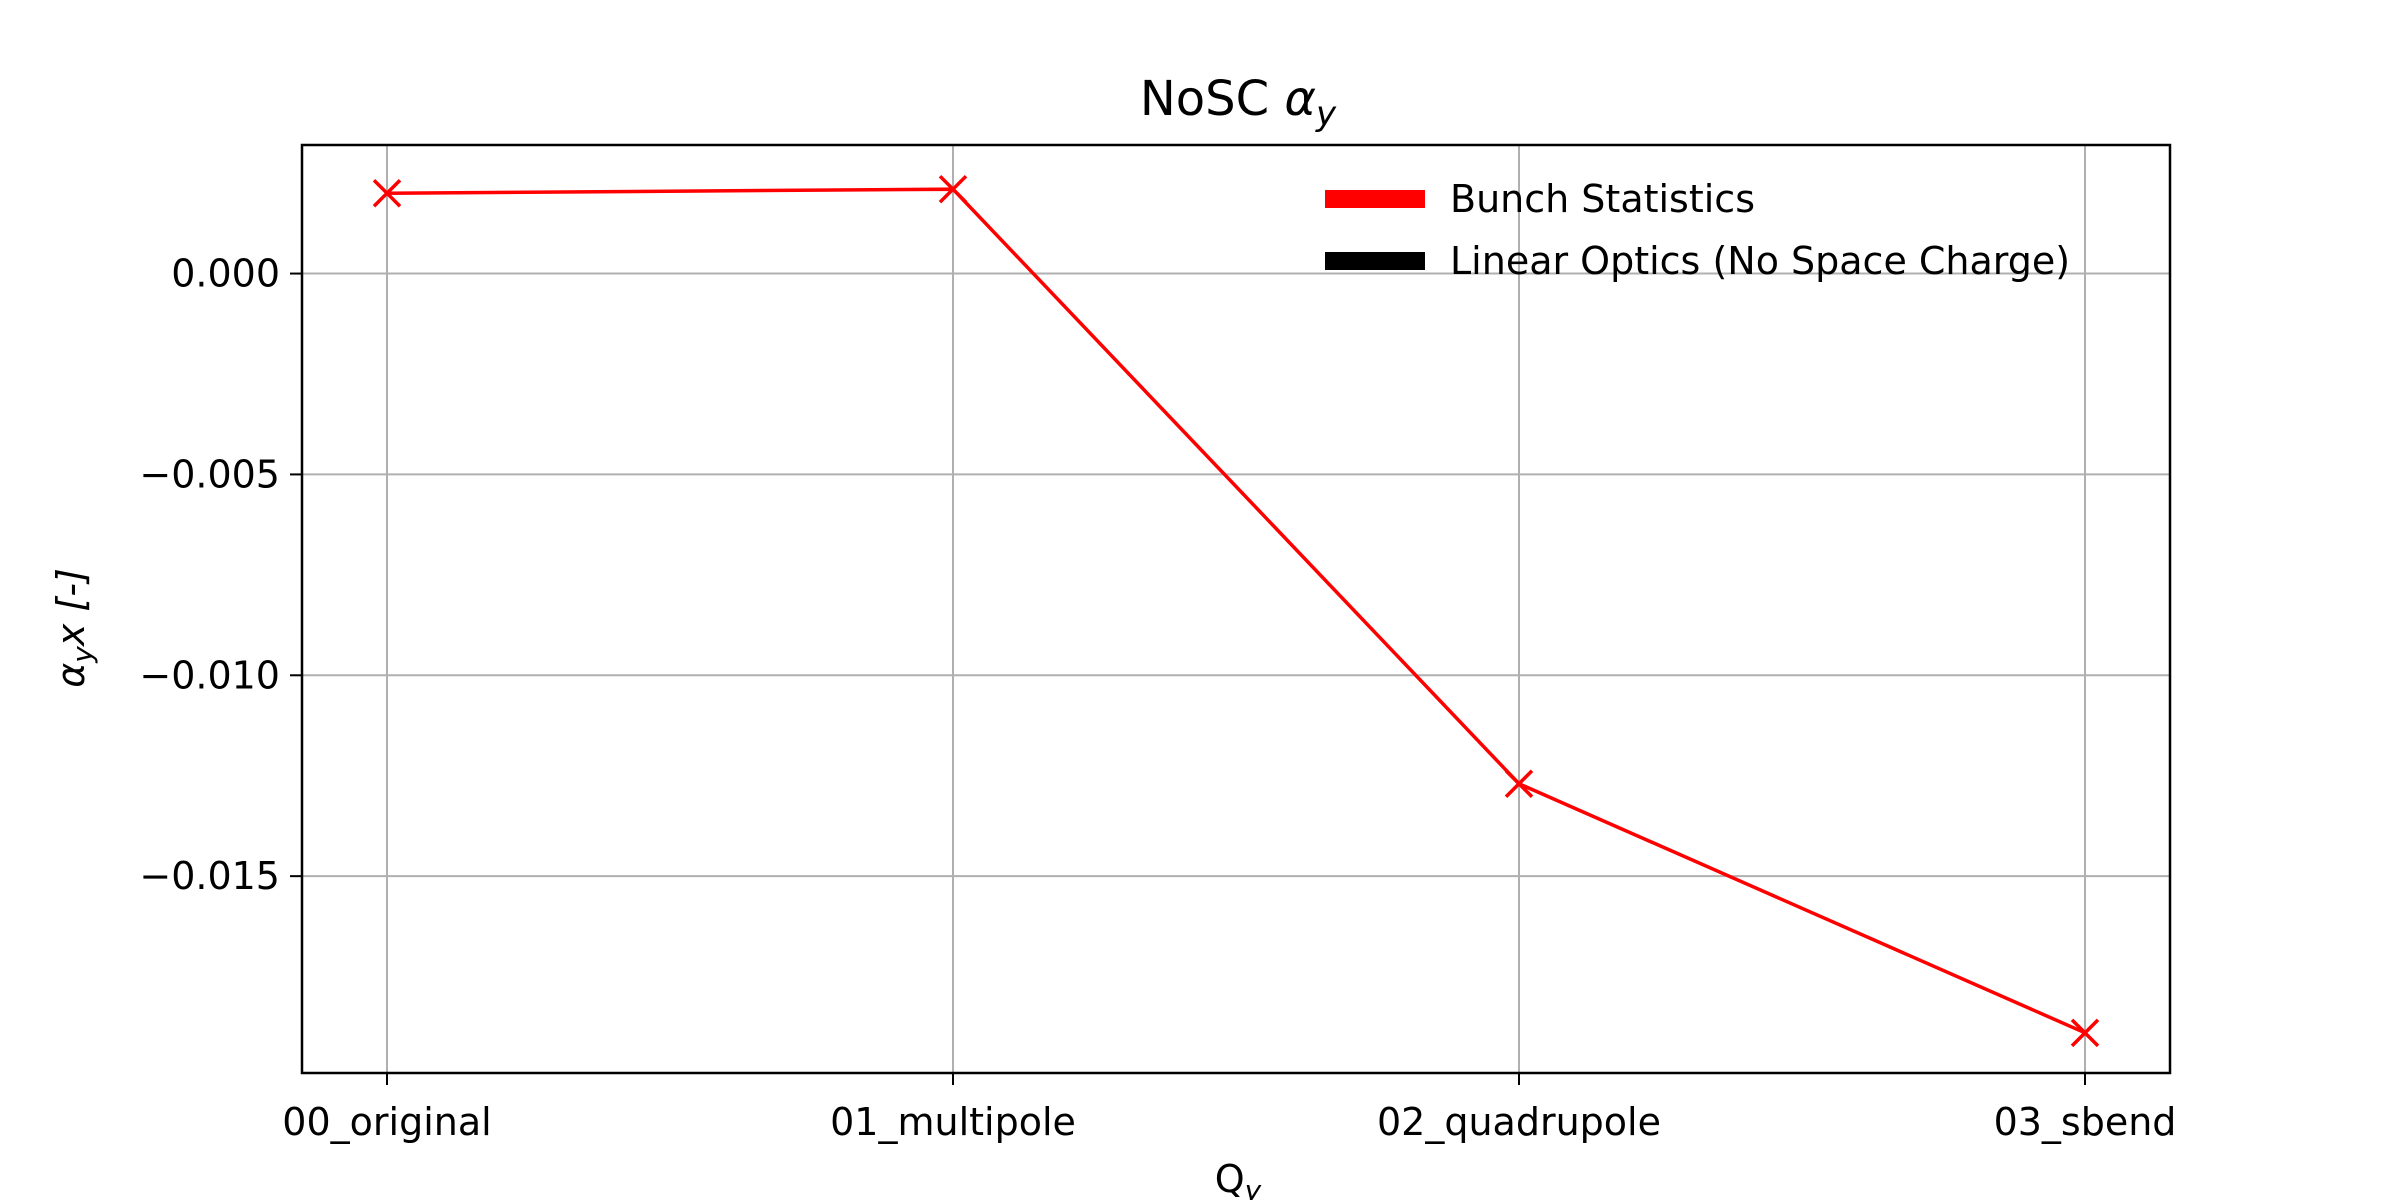 The width and height of the screenshot is (2400, 1200). I want to click on legend-label: Bunch Statistics, so click(1602, 199).